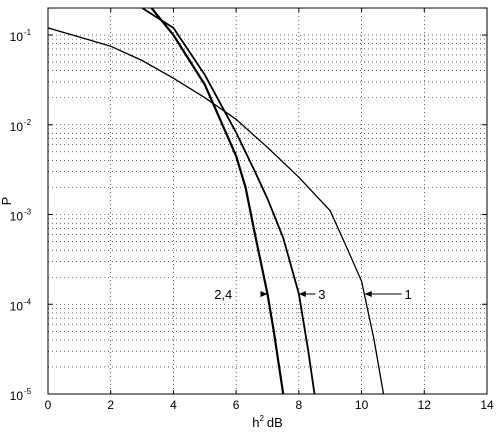 The width and height of the screenshot is (500, 438). What do you see at coordinates (28, 301) in the screenshot?
I see `y-tick-label-exponent: -4` at bounding box center [28, 301].